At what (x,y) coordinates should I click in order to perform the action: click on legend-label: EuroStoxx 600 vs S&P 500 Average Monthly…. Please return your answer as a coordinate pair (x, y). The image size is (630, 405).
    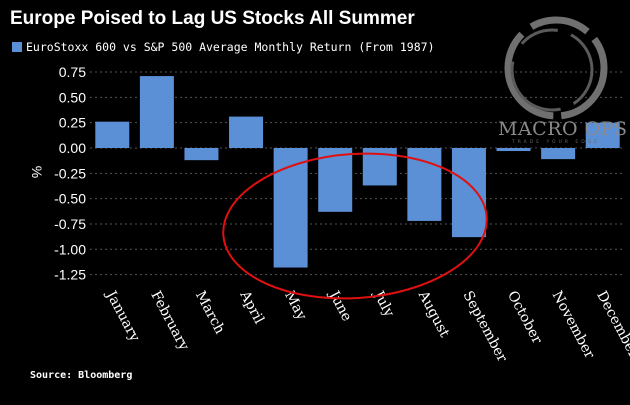
    Looking at the image, I should click on (230, 47).